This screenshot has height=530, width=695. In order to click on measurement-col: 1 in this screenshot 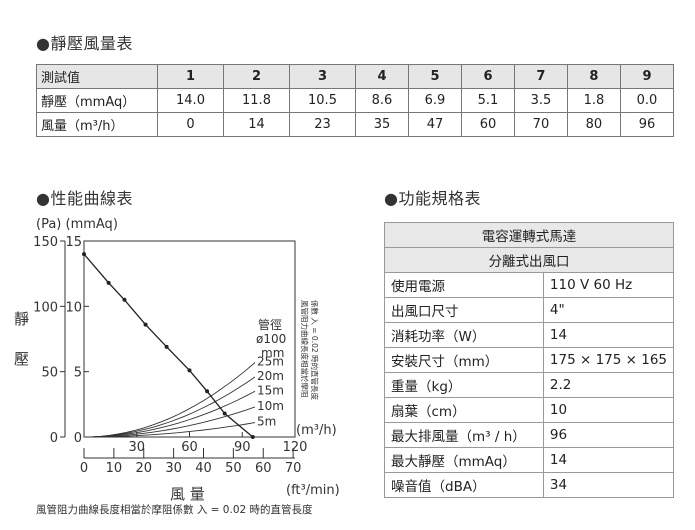, I will do `click(190, 76)`.